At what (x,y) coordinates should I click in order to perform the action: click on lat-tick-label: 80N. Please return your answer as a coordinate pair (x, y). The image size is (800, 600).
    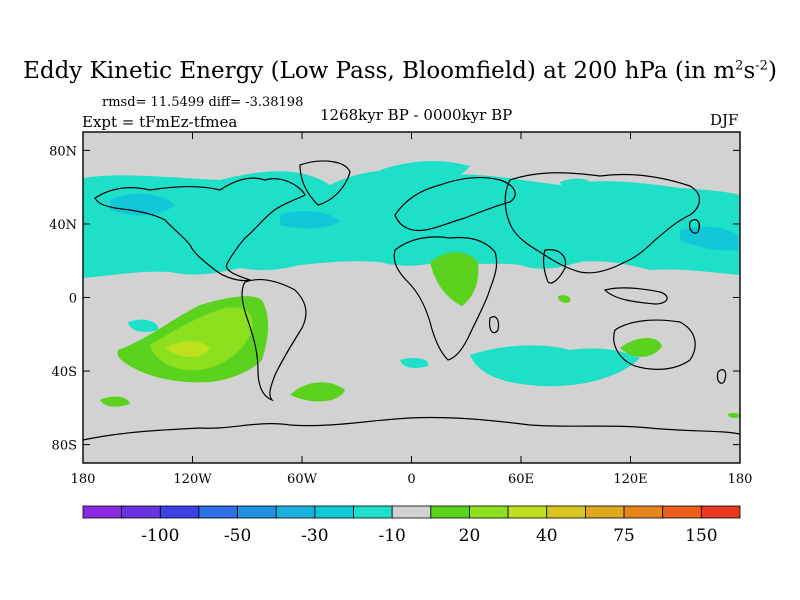
    Looking at the image, I should click on (63, 151).